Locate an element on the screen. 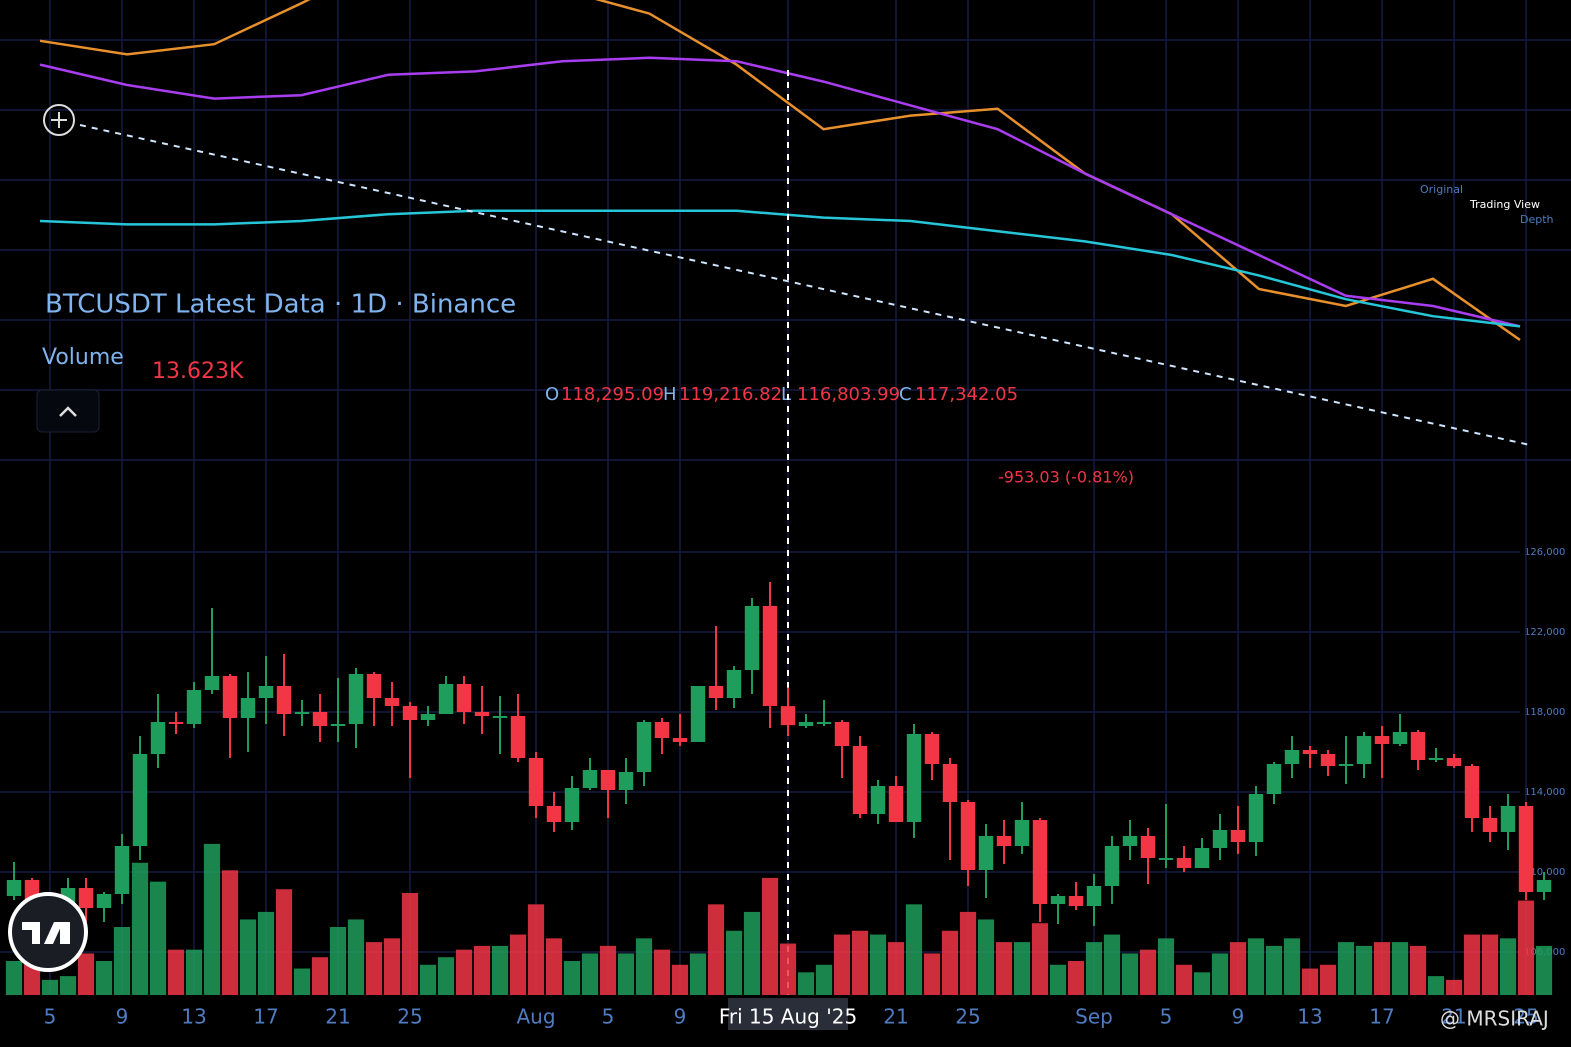 This screenshot has height=1047, width=1571. watermark: @ MRSIRAJ is located at coordinates (1494, 1019).